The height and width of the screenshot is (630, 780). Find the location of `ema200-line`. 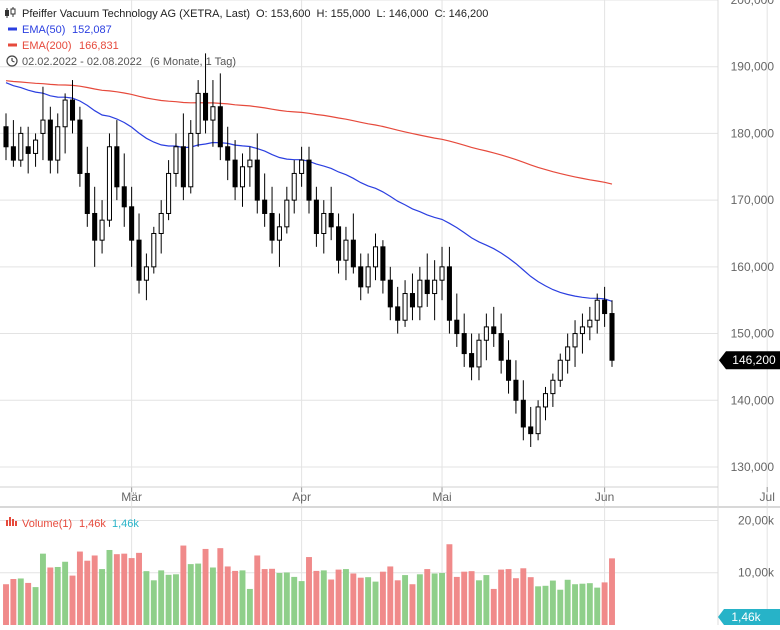

ema200-line is located at coordinates (309, 132).